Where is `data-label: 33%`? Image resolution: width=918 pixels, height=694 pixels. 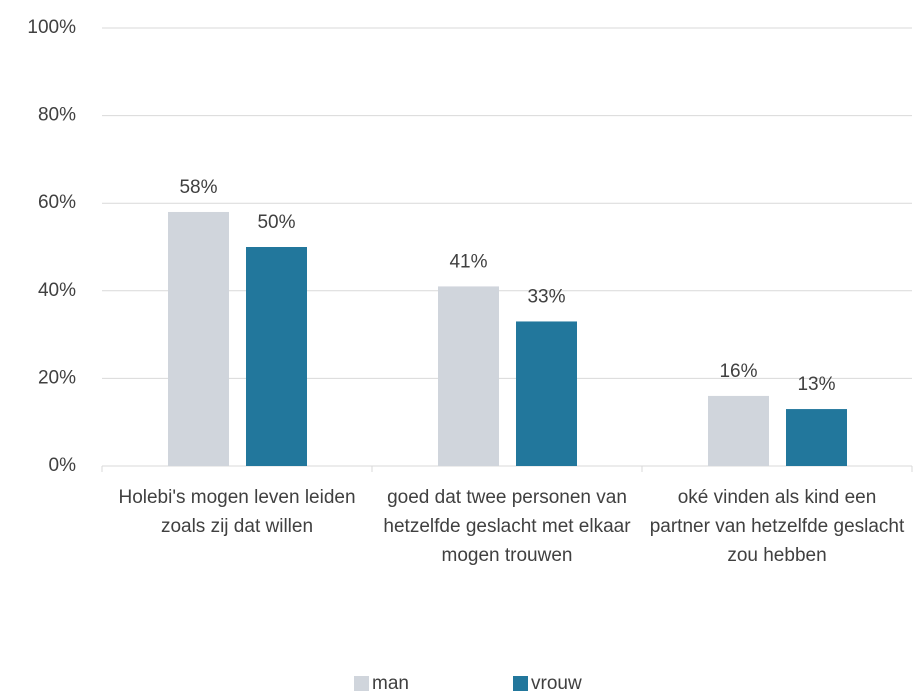 data-label: 33% is located at coordinates (546, 296).